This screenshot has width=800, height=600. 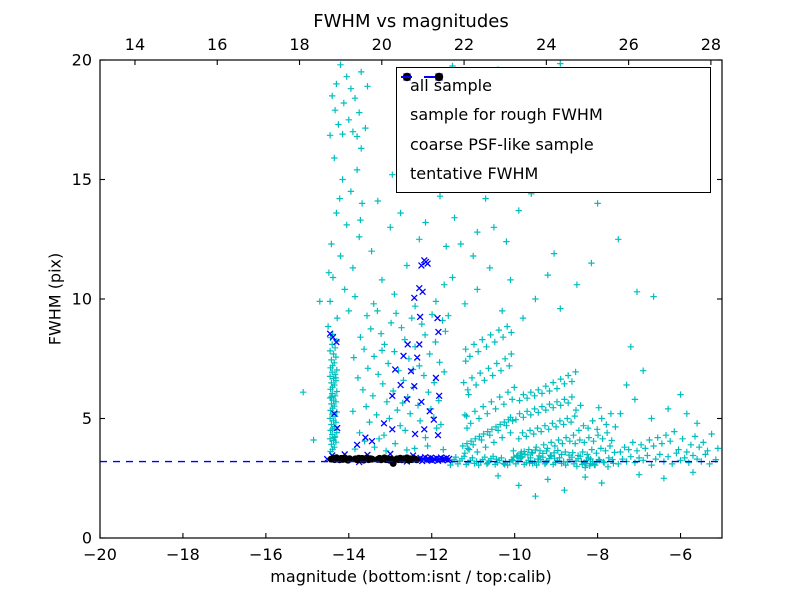 What do you see at coordinates (515, 554) in the screenshot?
I see `x-tick-label-bottom: −10` at bounding box center [515, 554].